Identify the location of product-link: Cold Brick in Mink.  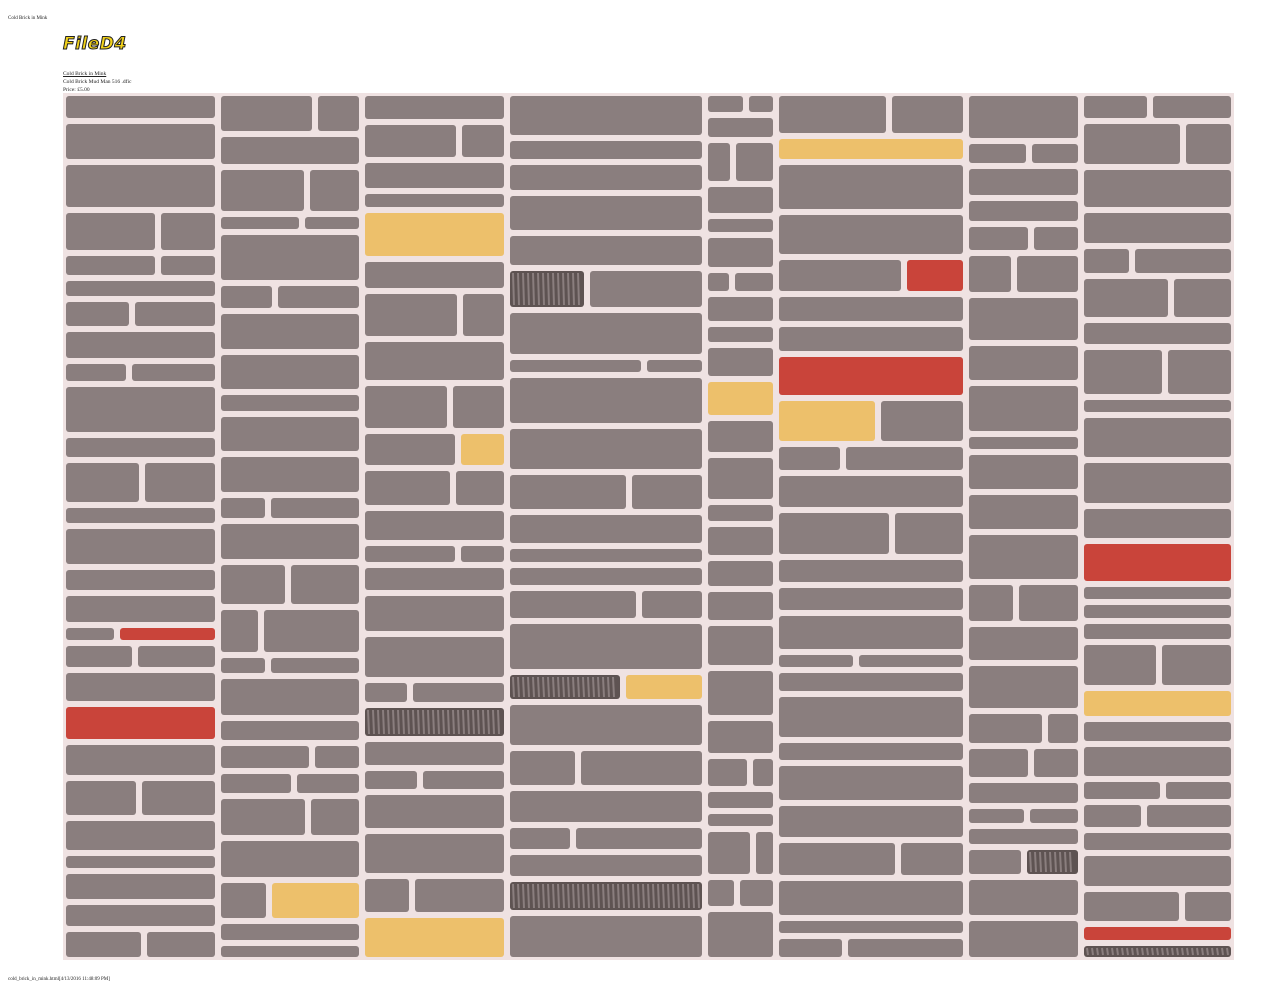
(85, 74).